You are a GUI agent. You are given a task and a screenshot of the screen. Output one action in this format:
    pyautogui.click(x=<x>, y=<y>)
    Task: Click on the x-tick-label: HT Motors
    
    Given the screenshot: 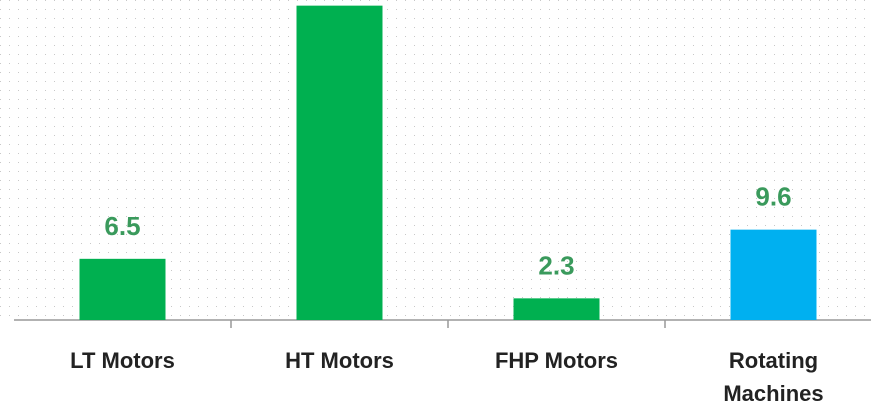 What is the action you would take?
    pyautogui.click(x=339, y=360)
    